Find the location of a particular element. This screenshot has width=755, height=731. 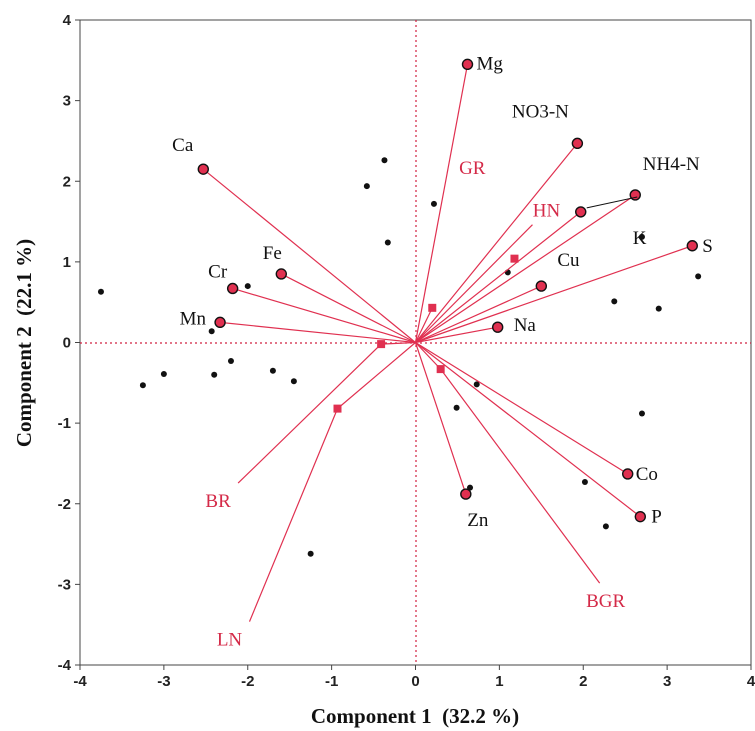

group-vector-extension-br is located at coordinates (309, 413).